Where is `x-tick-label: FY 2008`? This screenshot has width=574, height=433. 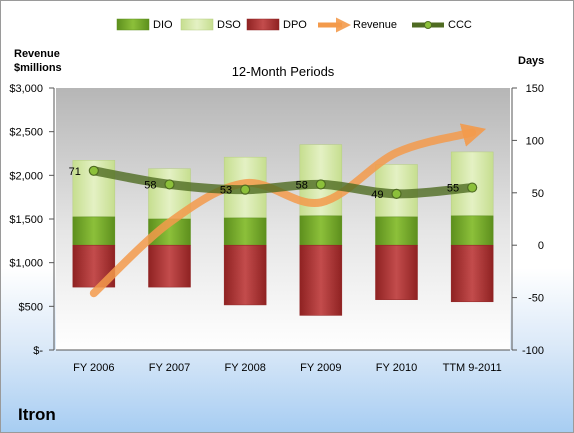 x-tick-label: FY 2008 is located at coordinates (244, 368).